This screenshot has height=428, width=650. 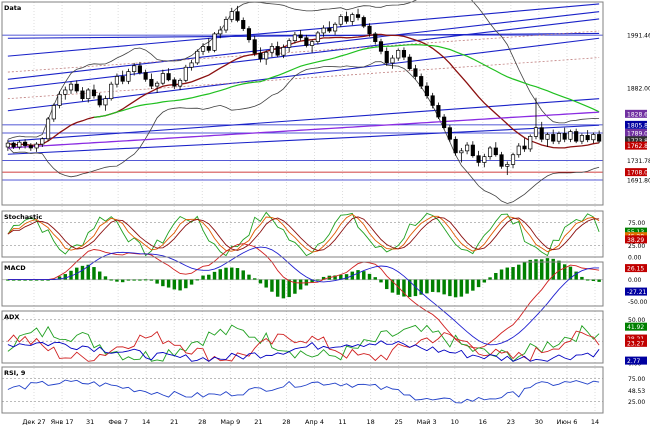 I want to click on time-axis-label: Янв 17, so click(x=62, y=422).